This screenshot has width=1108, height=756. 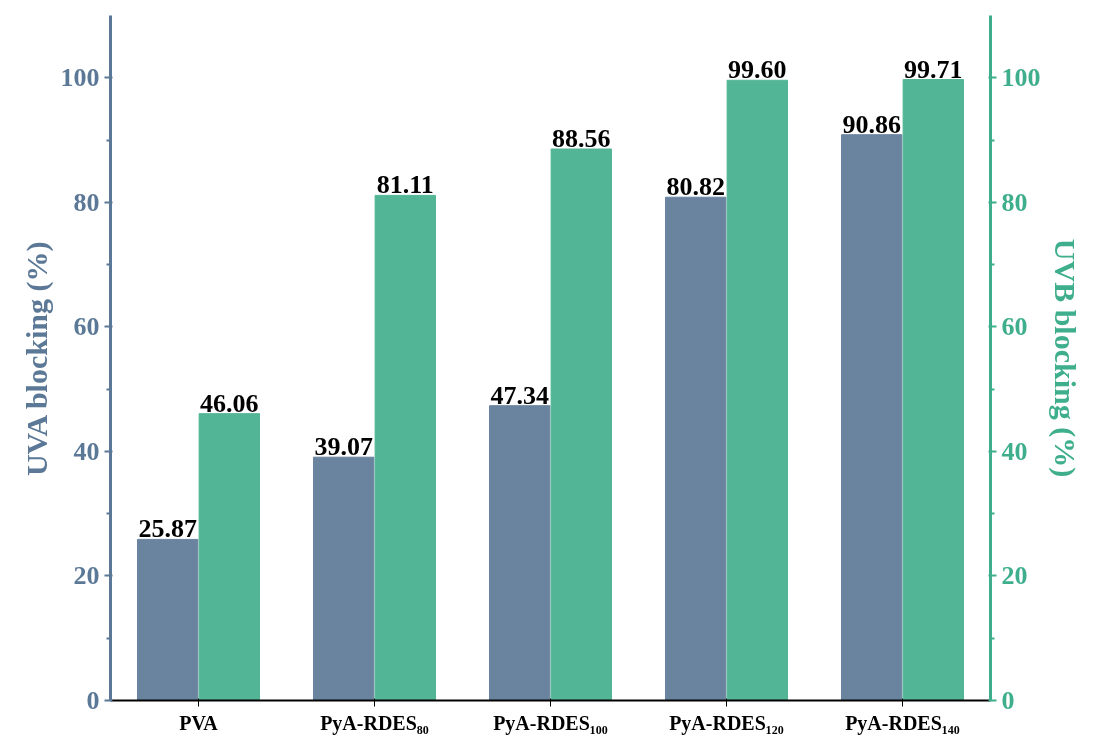 What do you see at coordinates (93, 700) in the screenshot?
I see `y-tick-label: 0` at bounding box center [93, 700].